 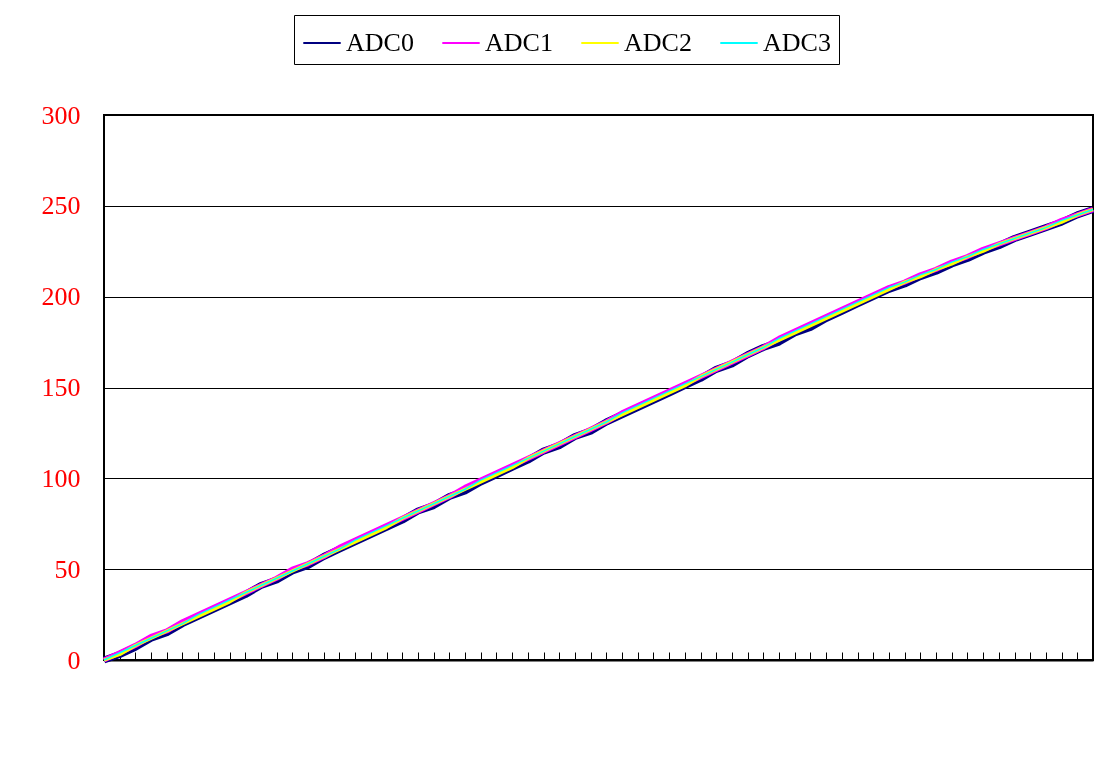 What do you see at coordinates (380, 42) in the screenshot?
I see `legend-label: ADC0` at bounding box center [380, 42].